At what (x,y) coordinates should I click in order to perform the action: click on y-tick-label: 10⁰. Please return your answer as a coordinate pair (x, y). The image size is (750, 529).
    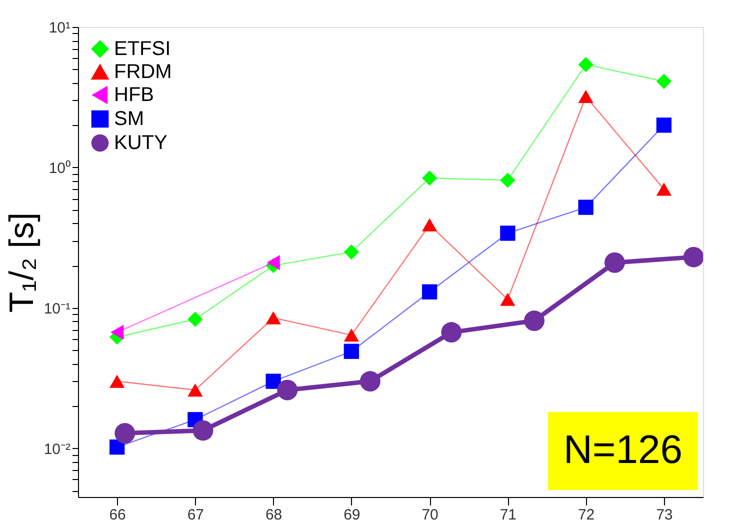
    Looking at the image, I should click on (59, 168).